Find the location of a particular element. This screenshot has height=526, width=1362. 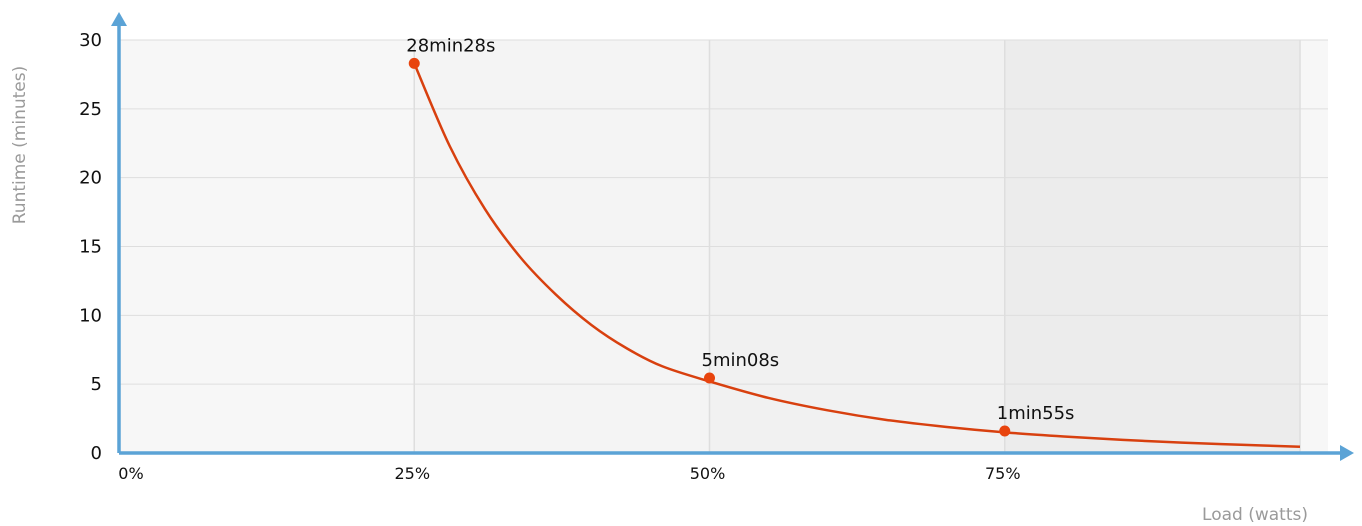

x-axis-arrow is located at coordinates (1347, 453).